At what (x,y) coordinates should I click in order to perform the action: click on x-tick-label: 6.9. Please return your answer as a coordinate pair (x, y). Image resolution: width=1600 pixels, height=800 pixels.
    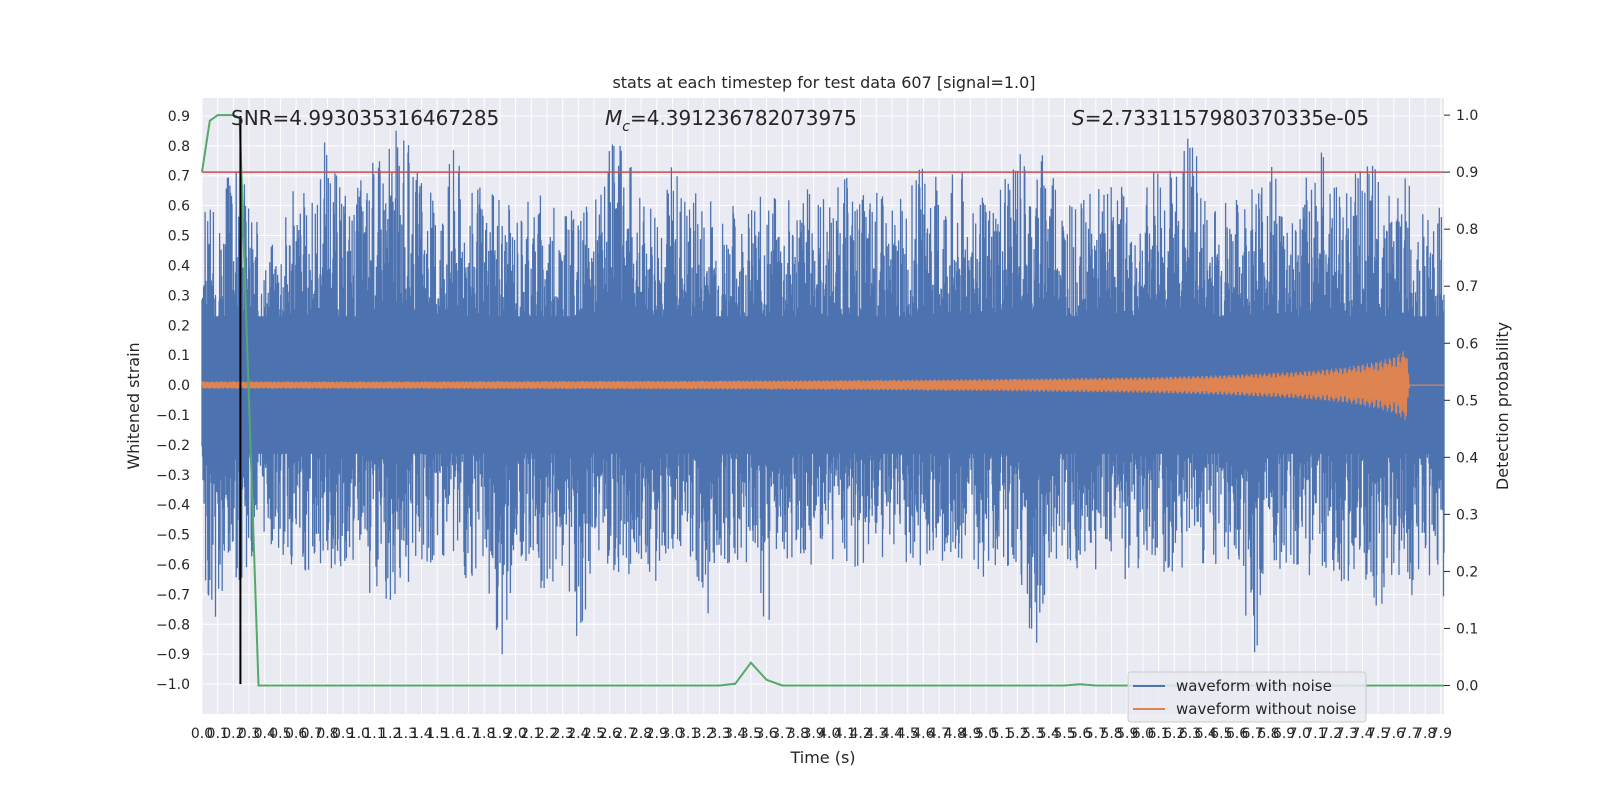
    Looking at the image, I should click on (1284, 734).